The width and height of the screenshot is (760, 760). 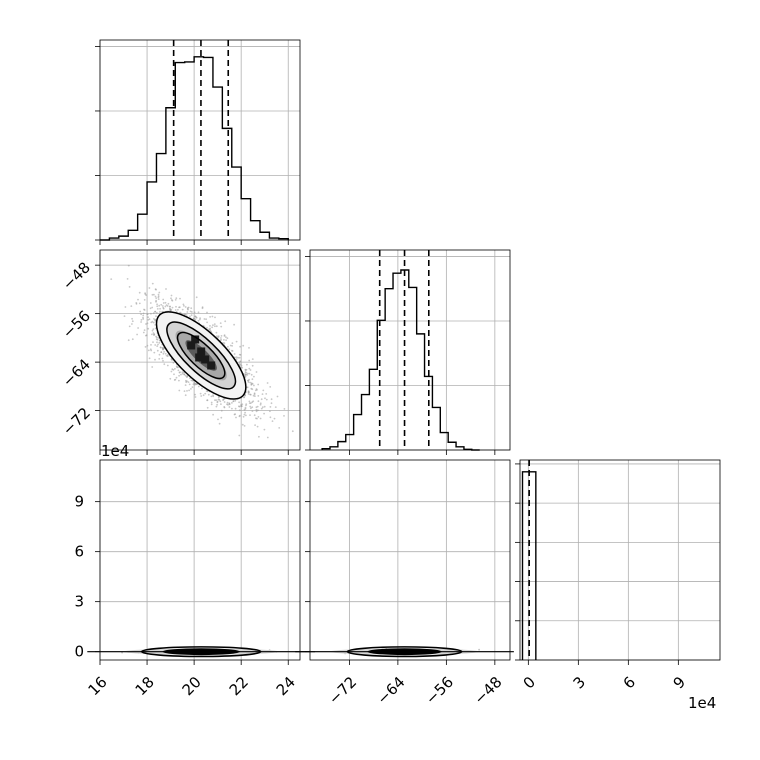 I want to click on scatter_p1_p3-frame, so click(x=200, y=560).